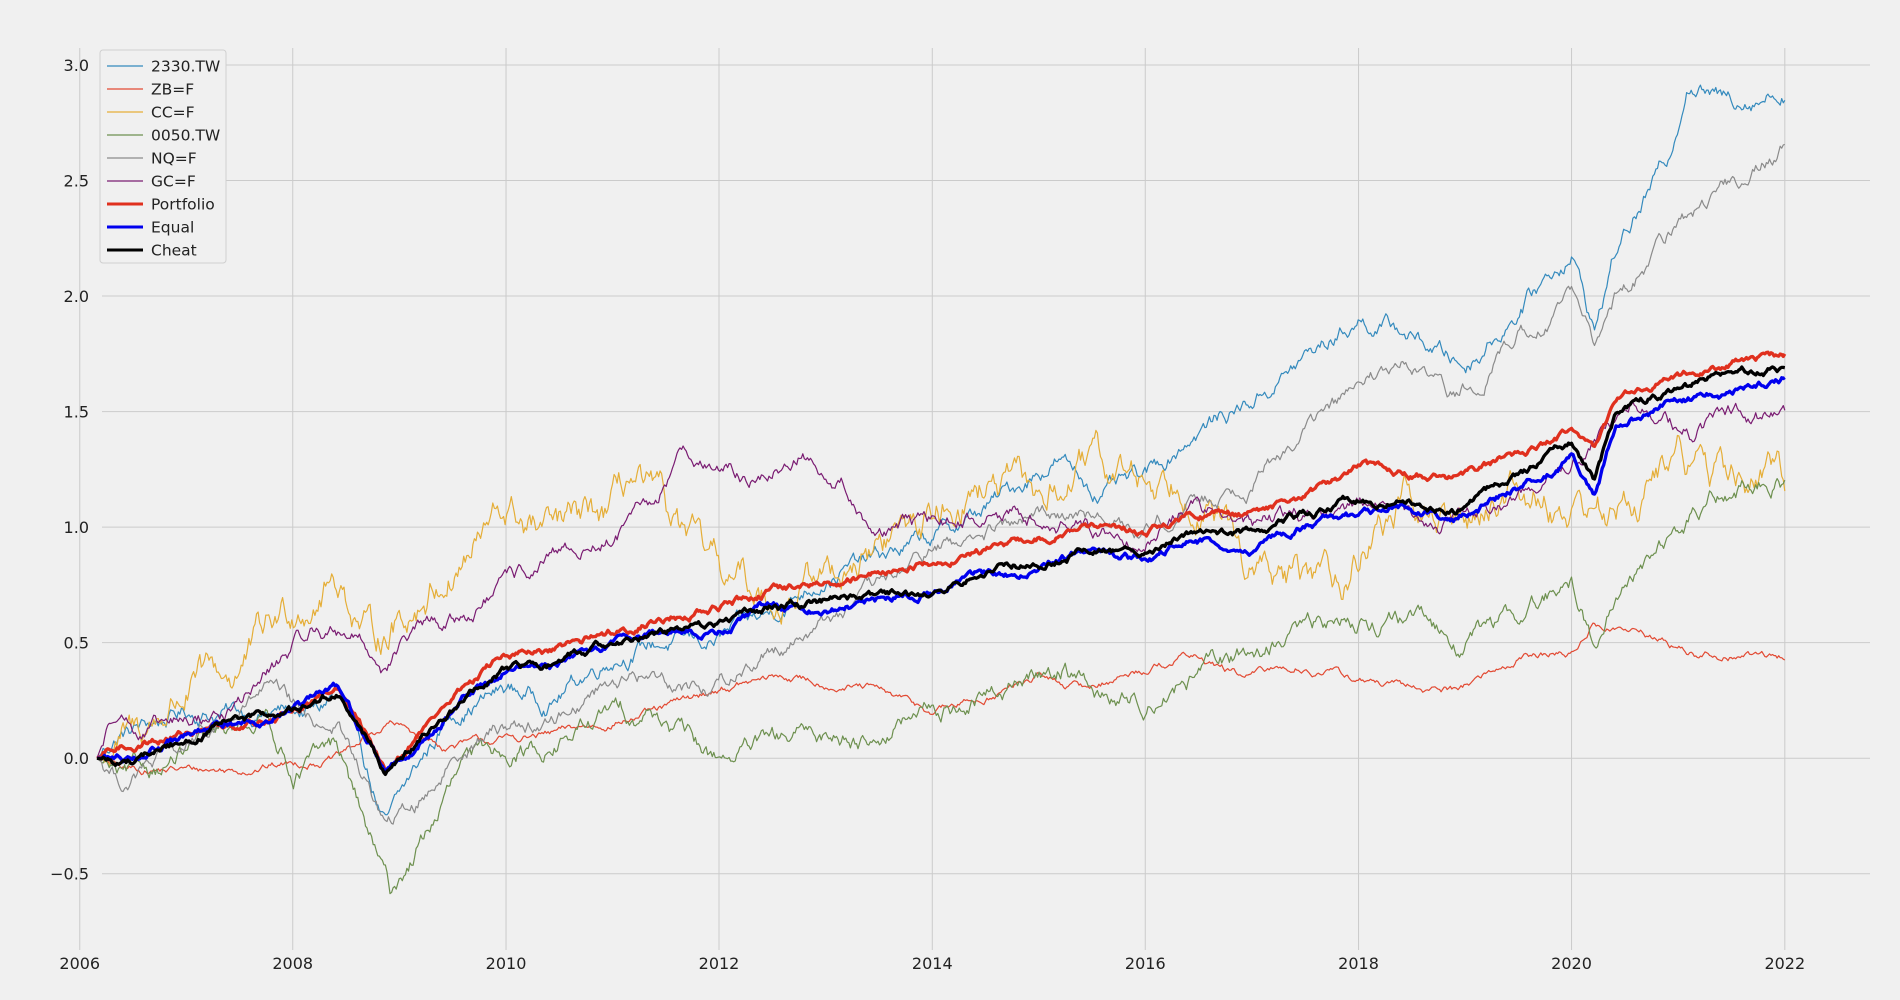  What do you see at coordinates (172, 90) in the screenshot?
I see `legend-label: ZB=F` at bounding box center [172, 90].